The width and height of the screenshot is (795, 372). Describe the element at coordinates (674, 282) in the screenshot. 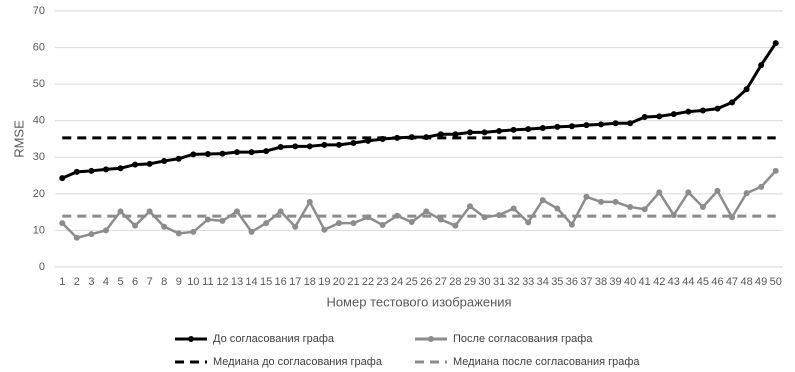

I see `x-tick-label: 43` at that location.